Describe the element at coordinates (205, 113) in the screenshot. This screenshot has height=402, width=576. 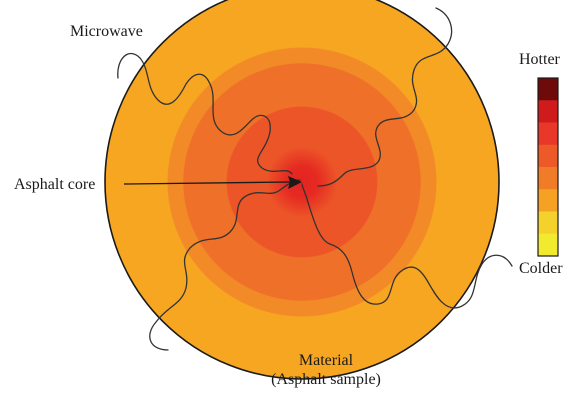
I see `microwave-wave-top-left` at that location.